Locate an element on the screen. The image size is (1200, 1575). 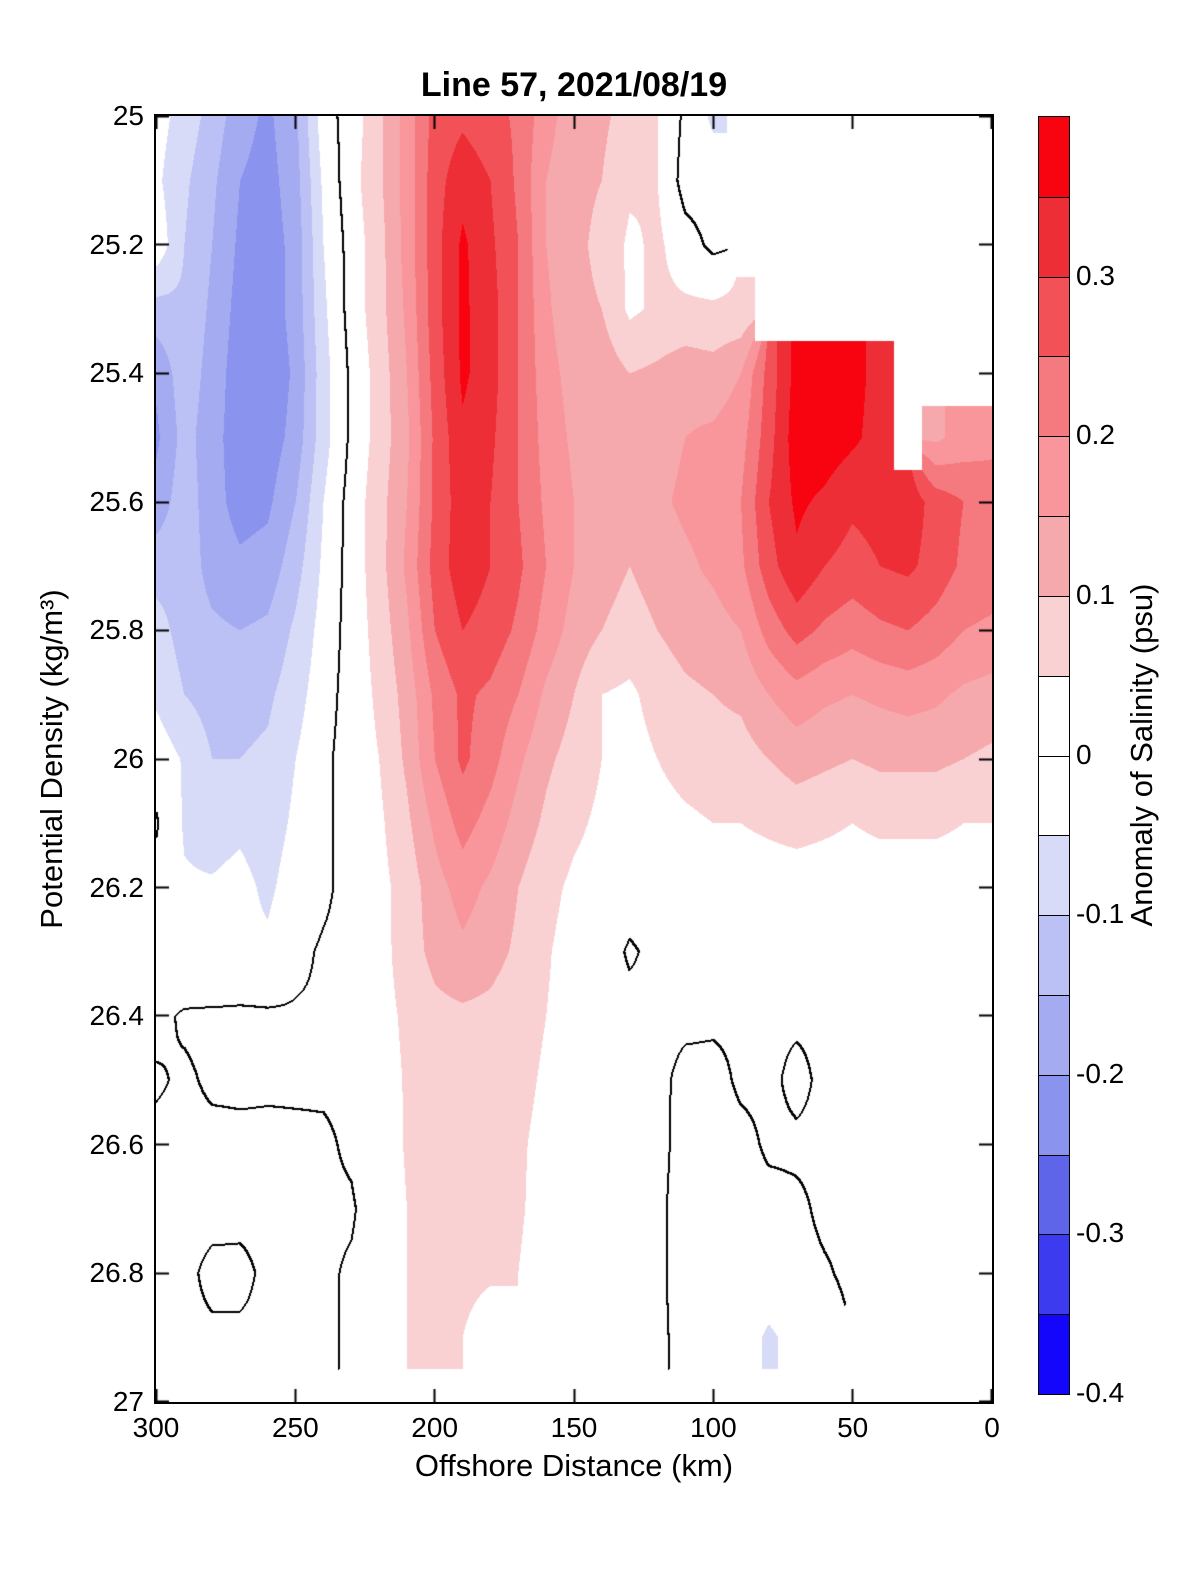
colorbar is located at coordinates (1054, 755).